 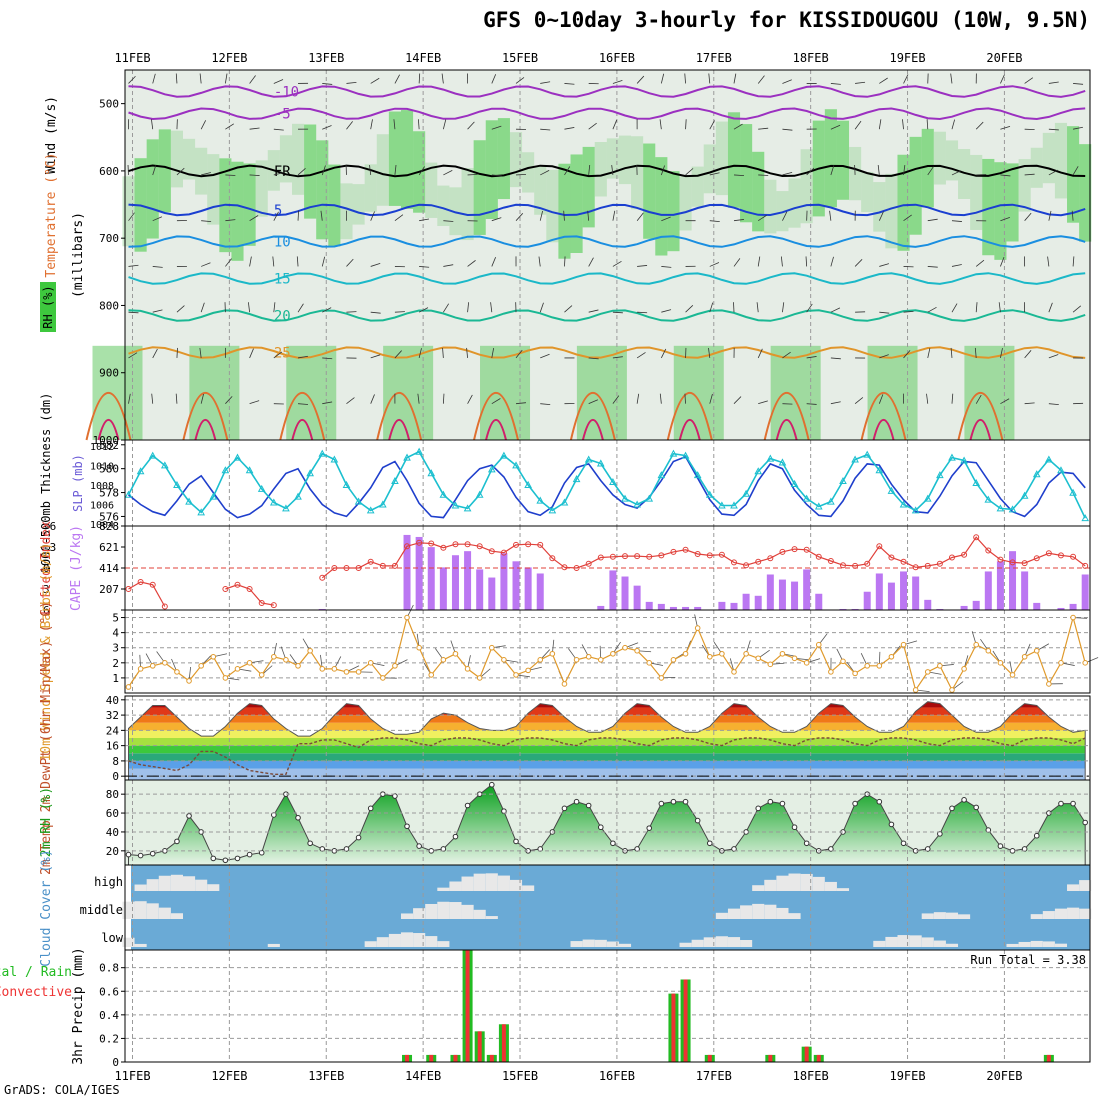 What do you see at coordinates (115, 776) in the screenshot?
I see `temp-tick-label: 0` at bounding box center [115, 776].